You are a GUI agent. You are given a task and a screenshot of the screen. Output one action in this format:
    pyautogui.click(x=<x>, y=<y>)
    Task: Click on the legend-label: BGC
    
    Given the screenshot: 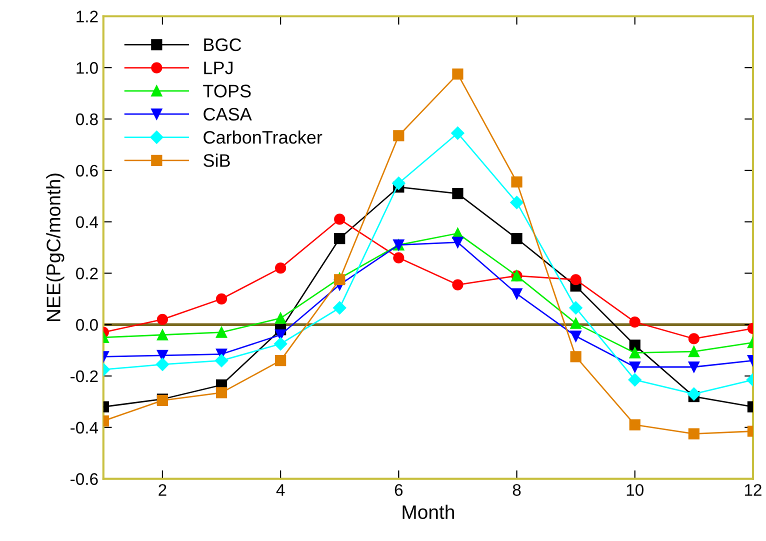 What is the action you would take?
    pyautogui.click(x=223, y=45)
    